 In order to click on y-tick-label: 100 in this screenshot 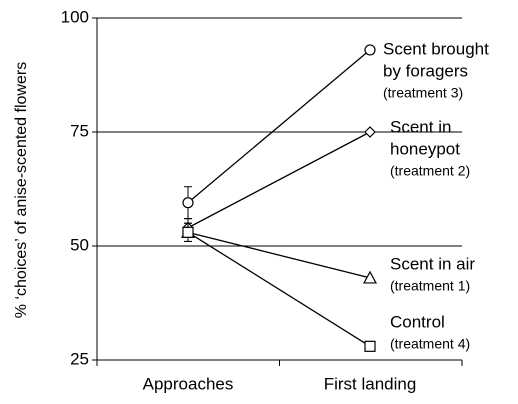, I will do `click(75, 16)`.